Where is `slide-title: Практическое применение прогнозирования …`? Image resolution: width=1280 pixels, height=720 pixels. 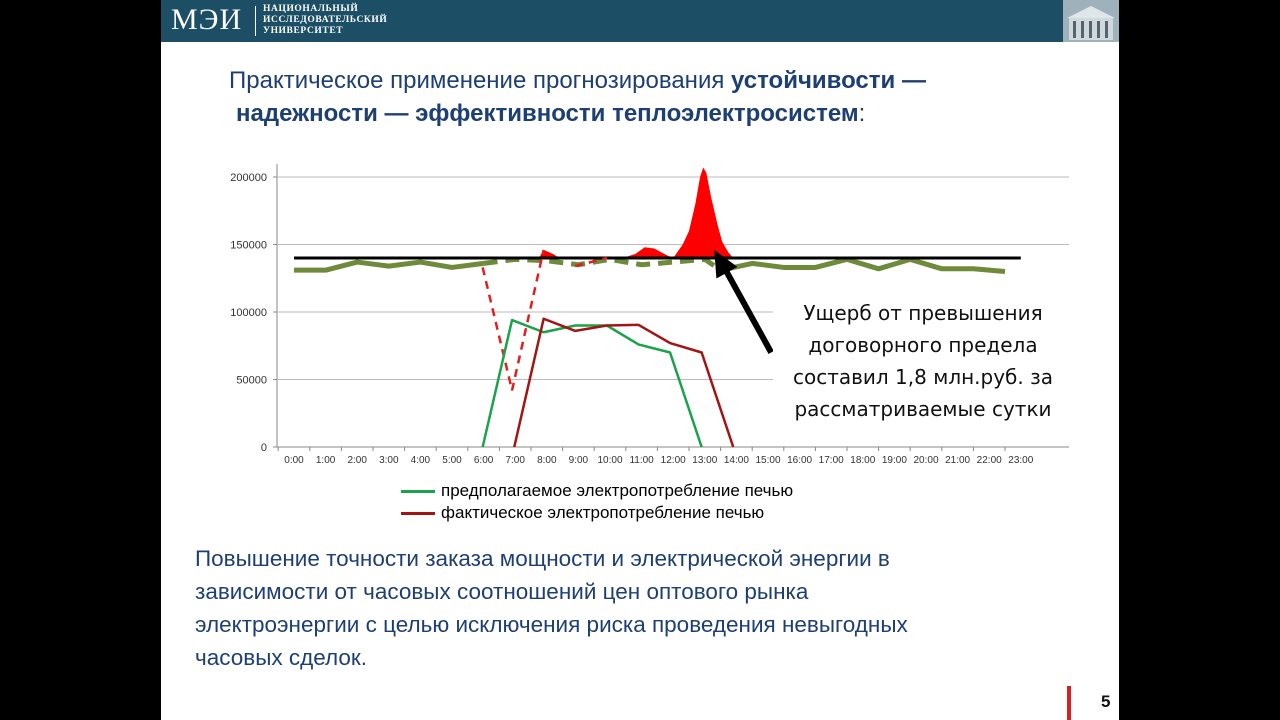 slide-title: Практическое применение прогнозирования … is located at coordinates (649, 97).